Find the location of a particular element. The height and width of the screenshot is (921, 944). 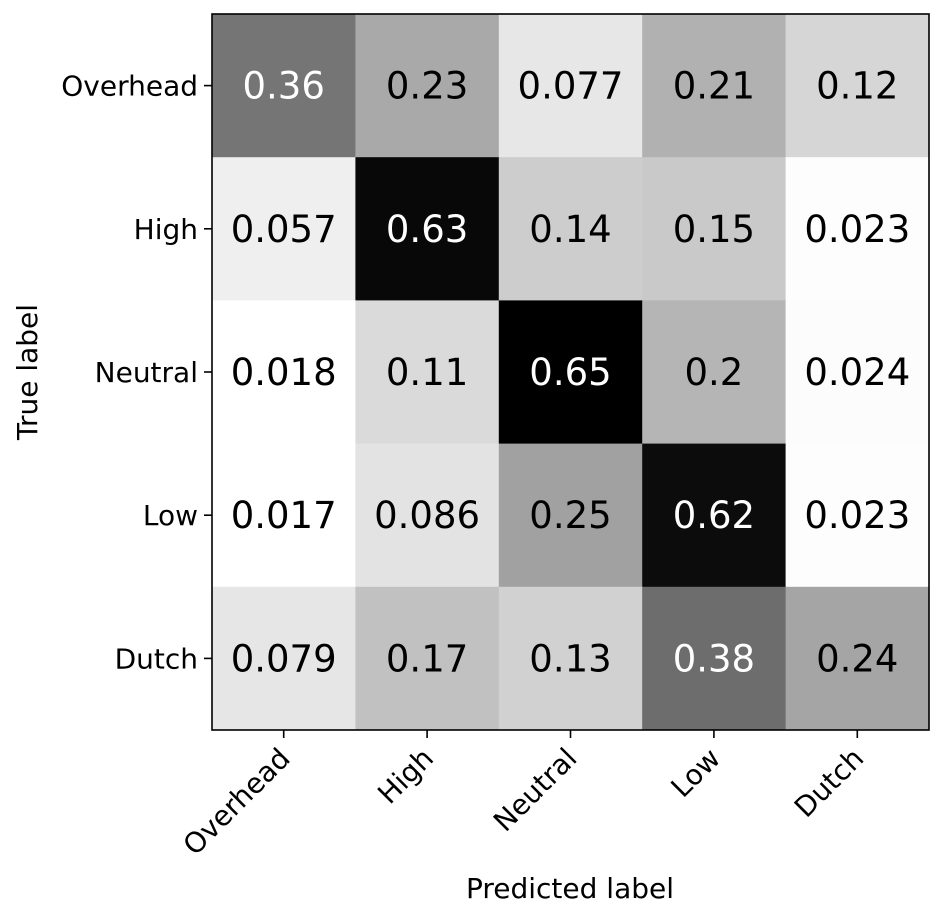

x-tick-label: Low is located at coordinates (696, 773).